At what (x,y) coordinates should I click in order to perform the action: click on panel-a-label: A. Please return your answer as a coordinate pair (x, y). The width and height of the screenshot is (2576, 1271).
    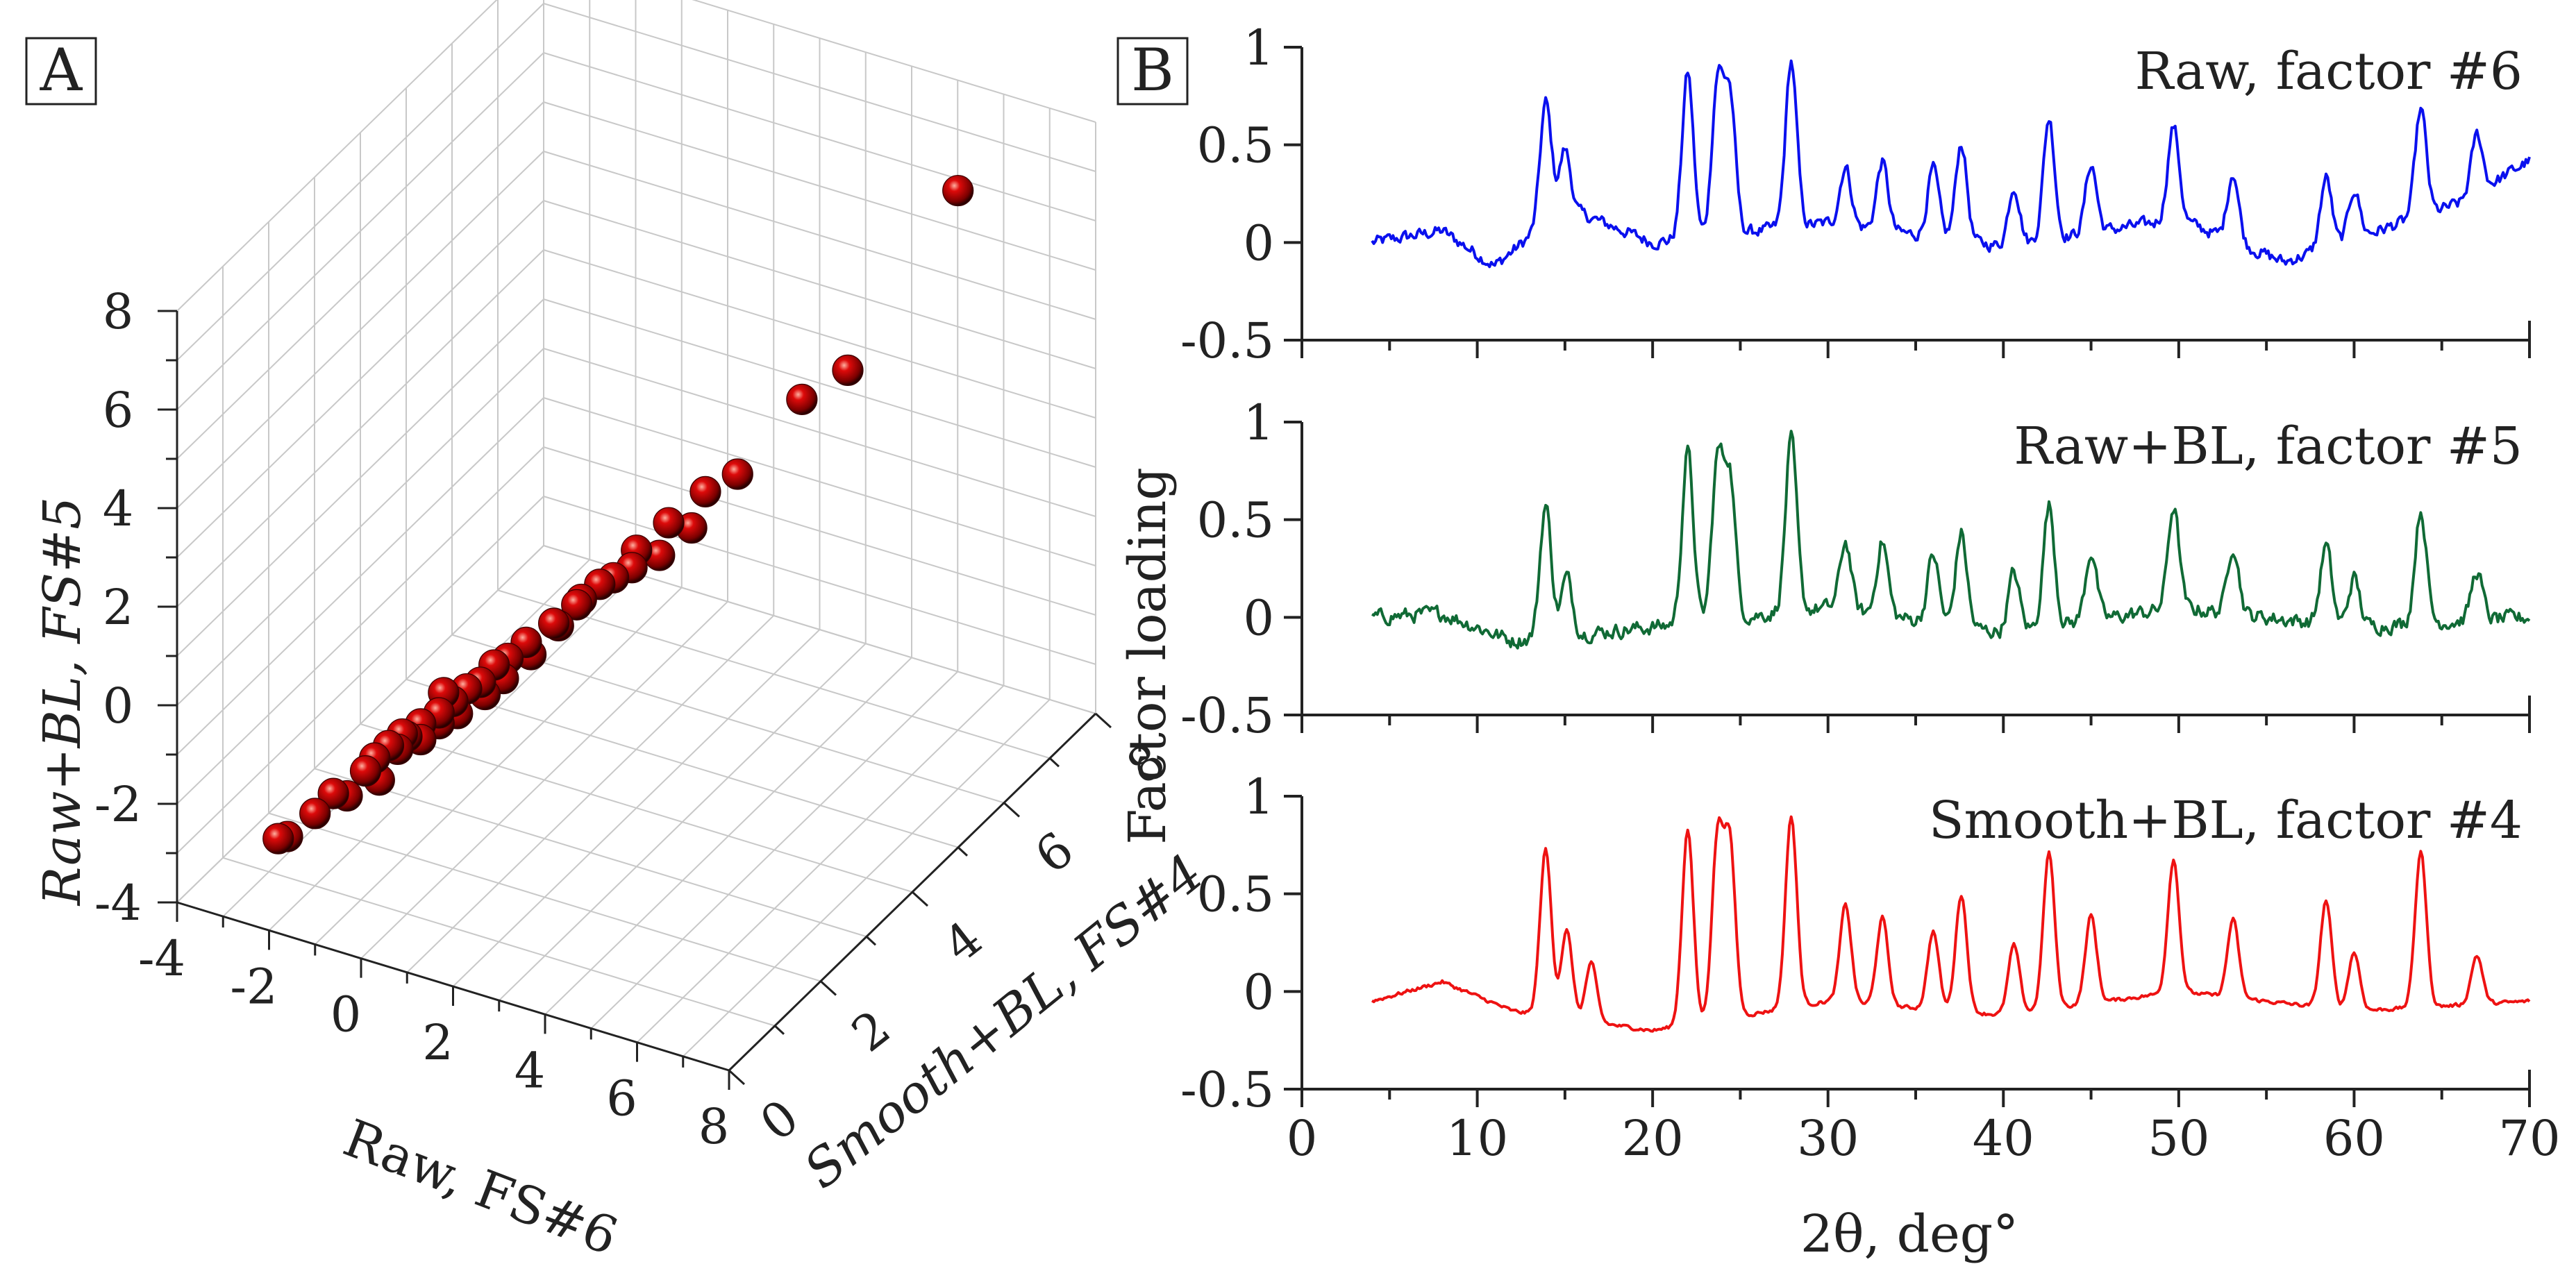
    Looking at the image, I should click on (61, 70).